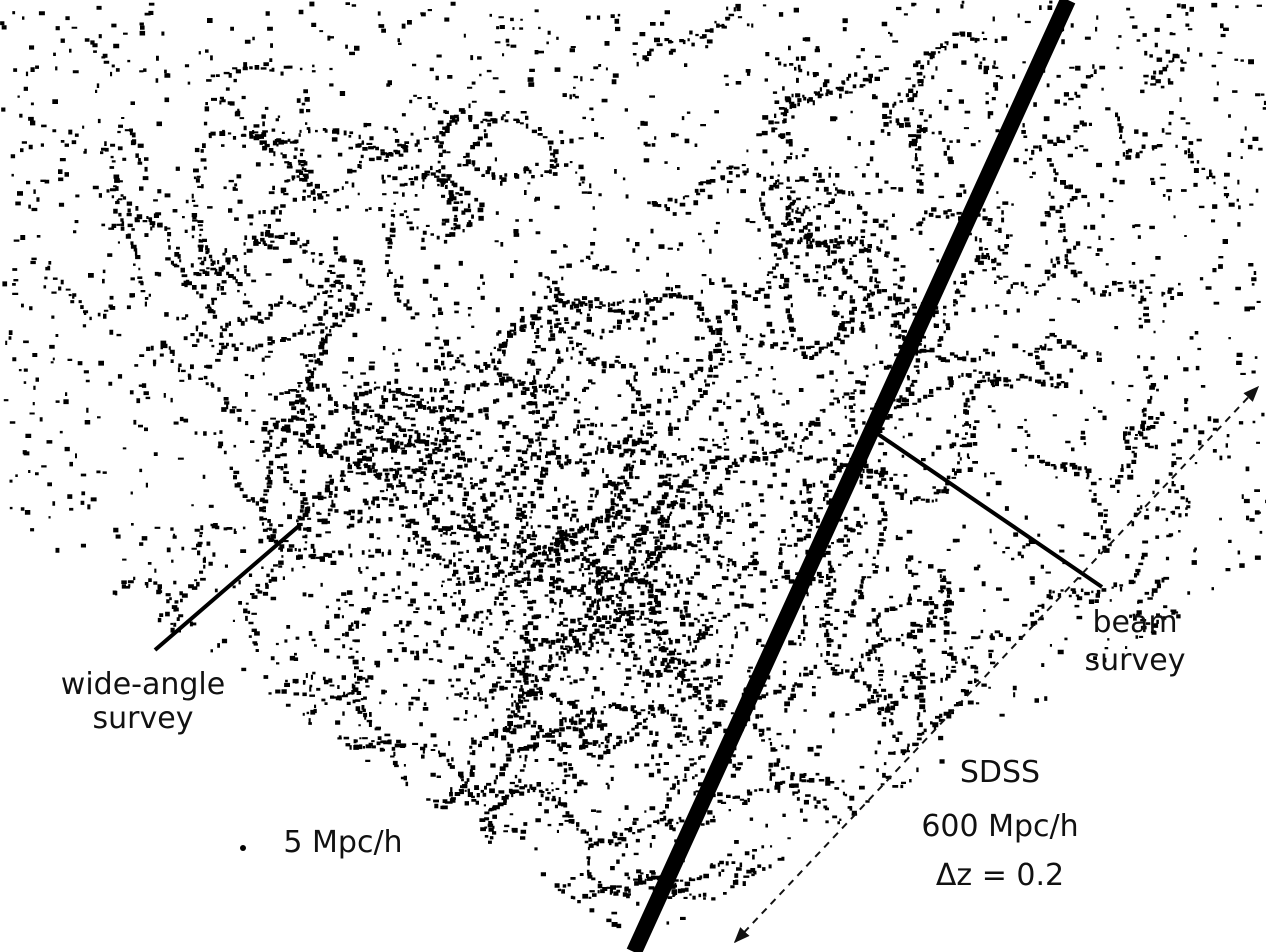  I want to click on beam-label: beam, so click(1134, 622).